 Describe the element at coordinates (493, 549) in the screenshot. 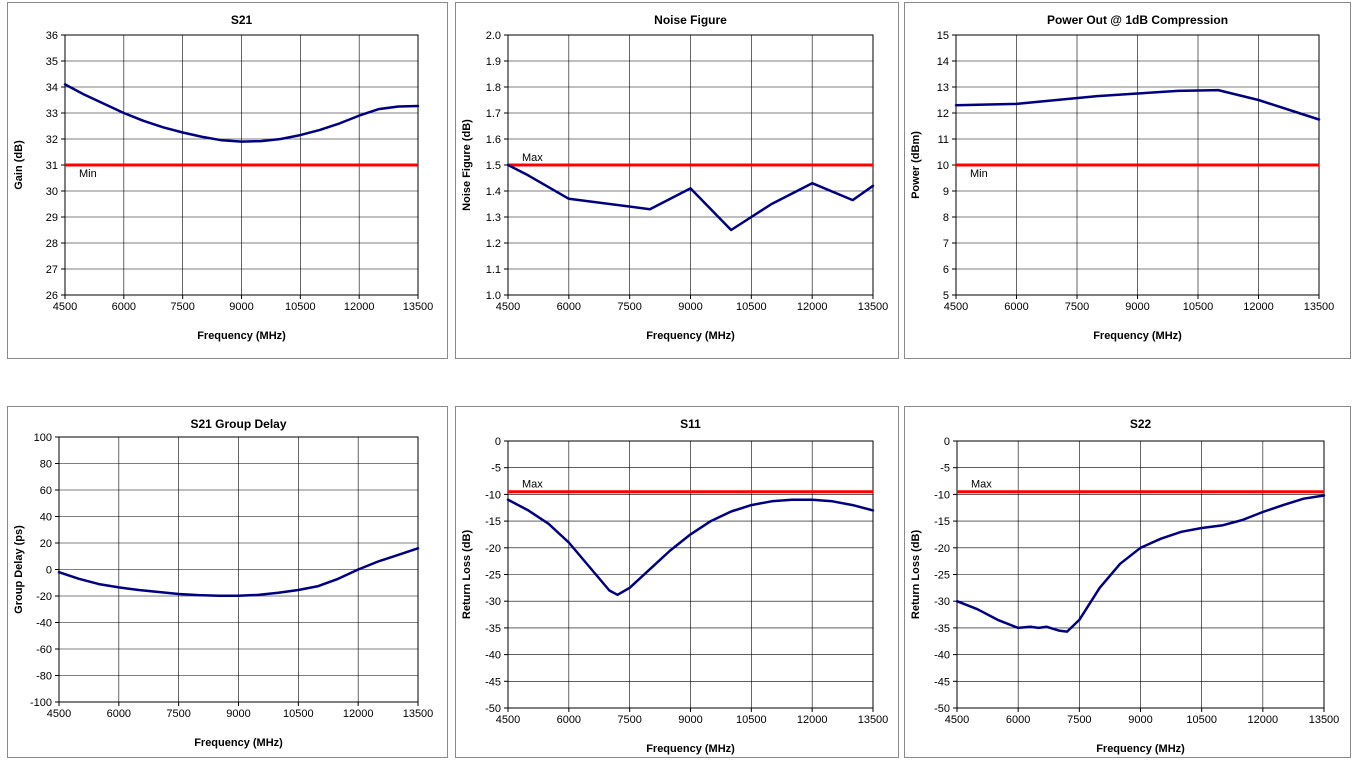

I see `y-tick-label: -20` at that location.